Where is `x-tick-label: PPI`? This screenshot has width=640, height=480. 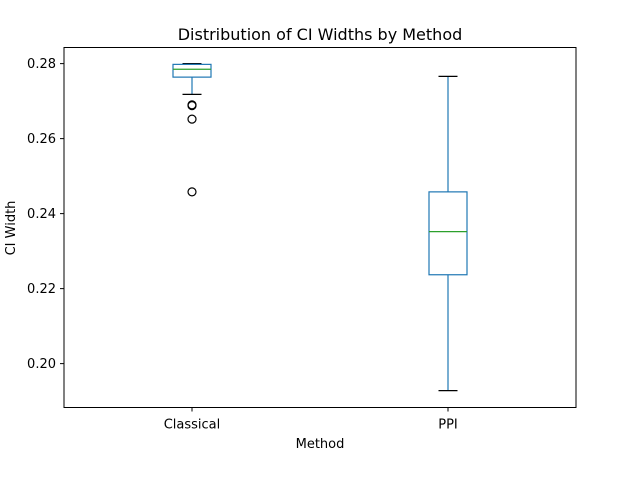
x-tick-label: PPI is located at coordinates (448, 425).